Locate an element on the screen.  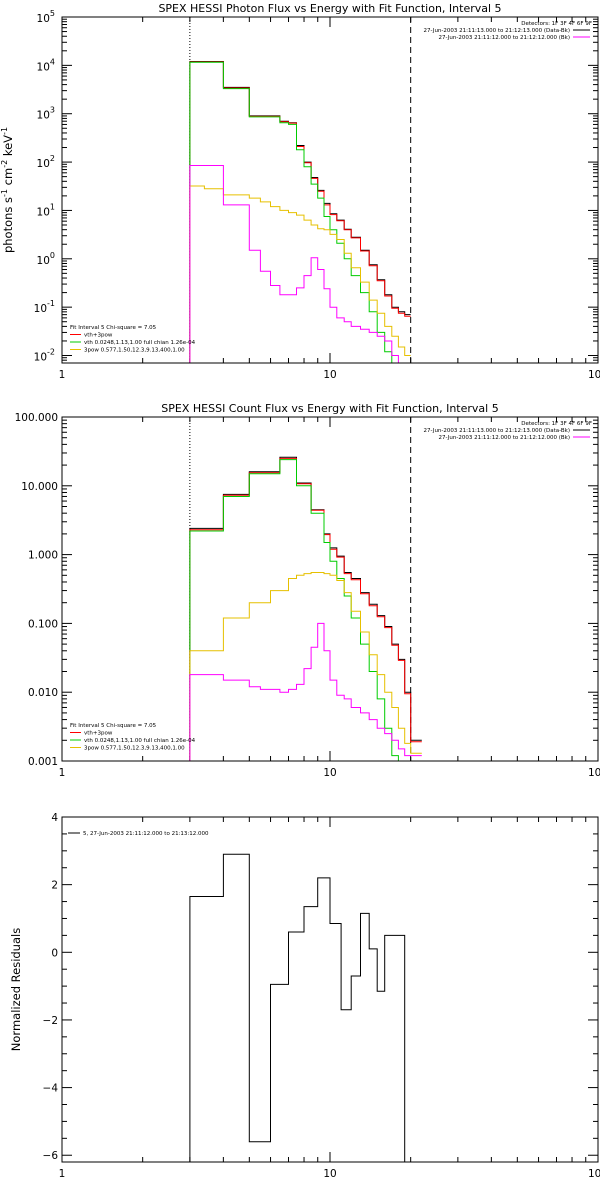
y-tick-exp: 2 is located at coordinates (52, 158).